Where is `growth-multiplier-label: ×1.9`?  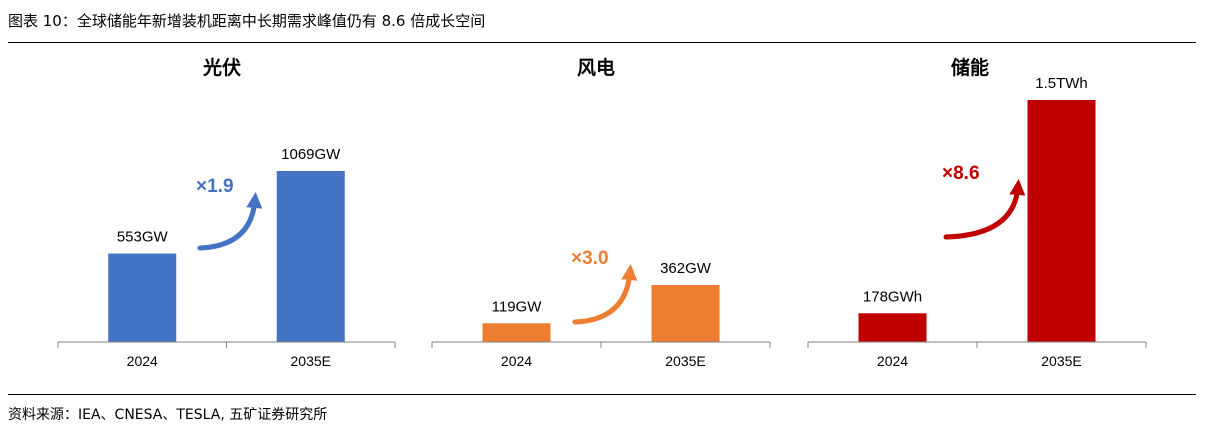
growth-multiplier-label: ×1.9 is located at coordinates (215, 186).